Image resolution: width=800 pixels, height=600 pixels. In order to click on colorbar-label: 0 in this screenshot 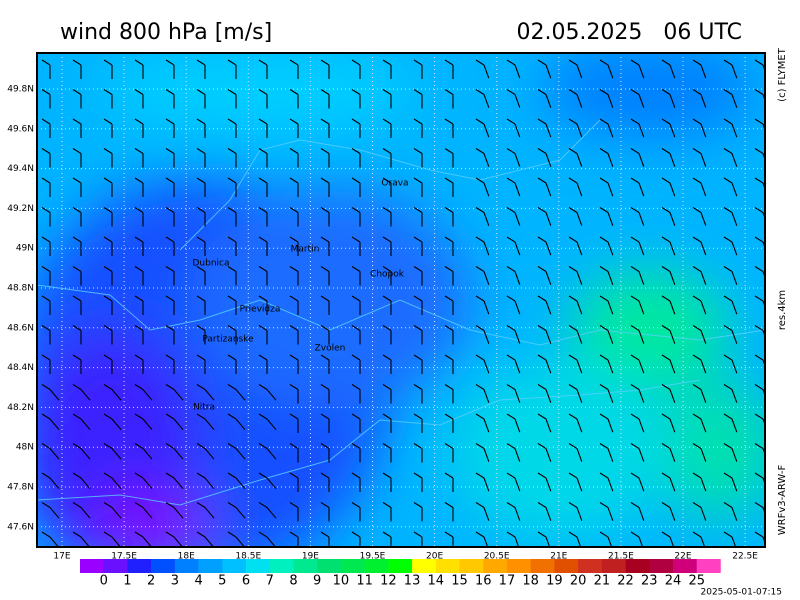, I will do `click(104, 581)`.